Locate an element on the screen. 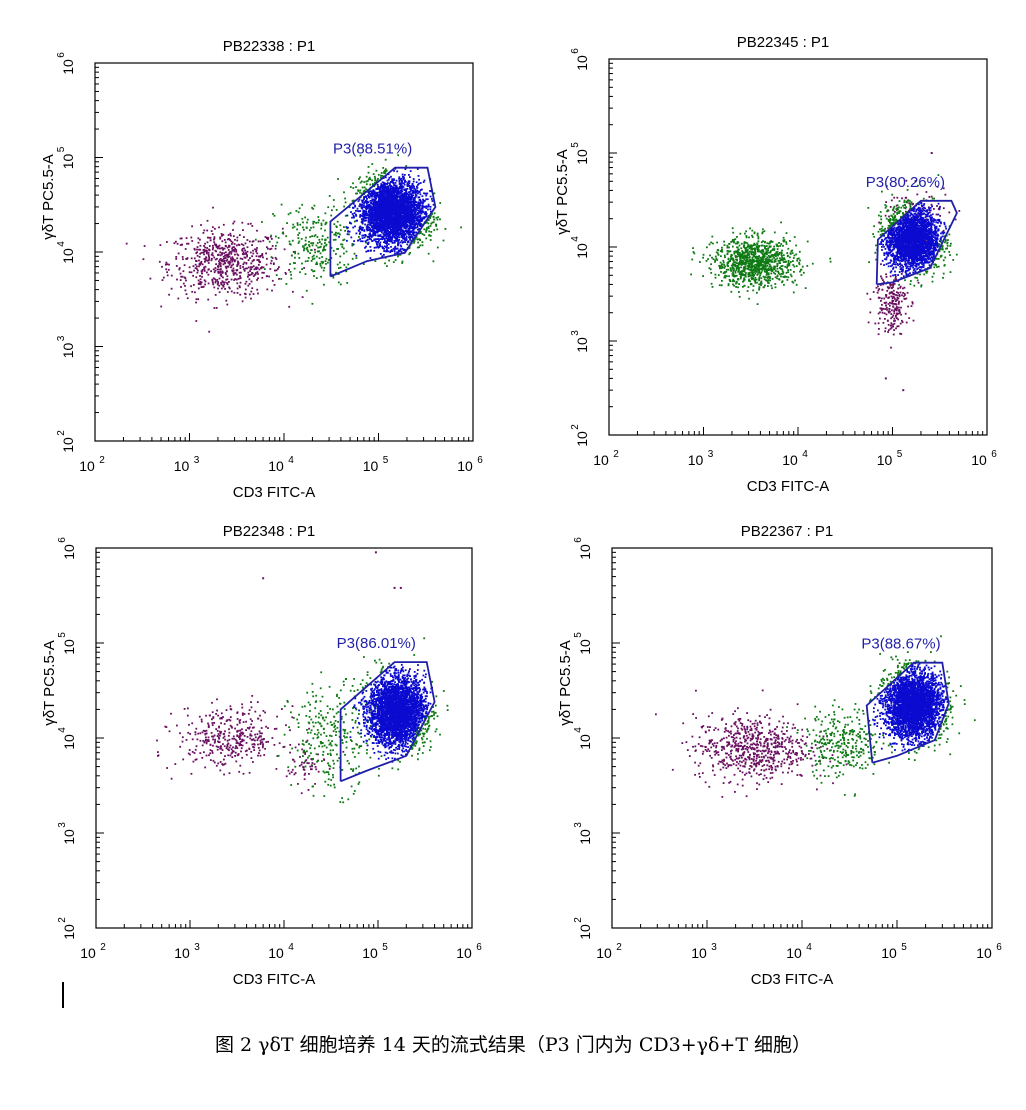 This screenshot has height=1110, width=1026. x-tick-label-exponent: 6 is located at coordinates (480, 460).